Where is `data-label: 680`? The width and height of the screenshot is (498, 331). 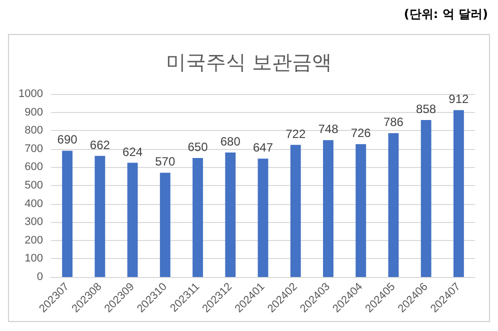
data-label: 680 is located at coordinates (230, 141).